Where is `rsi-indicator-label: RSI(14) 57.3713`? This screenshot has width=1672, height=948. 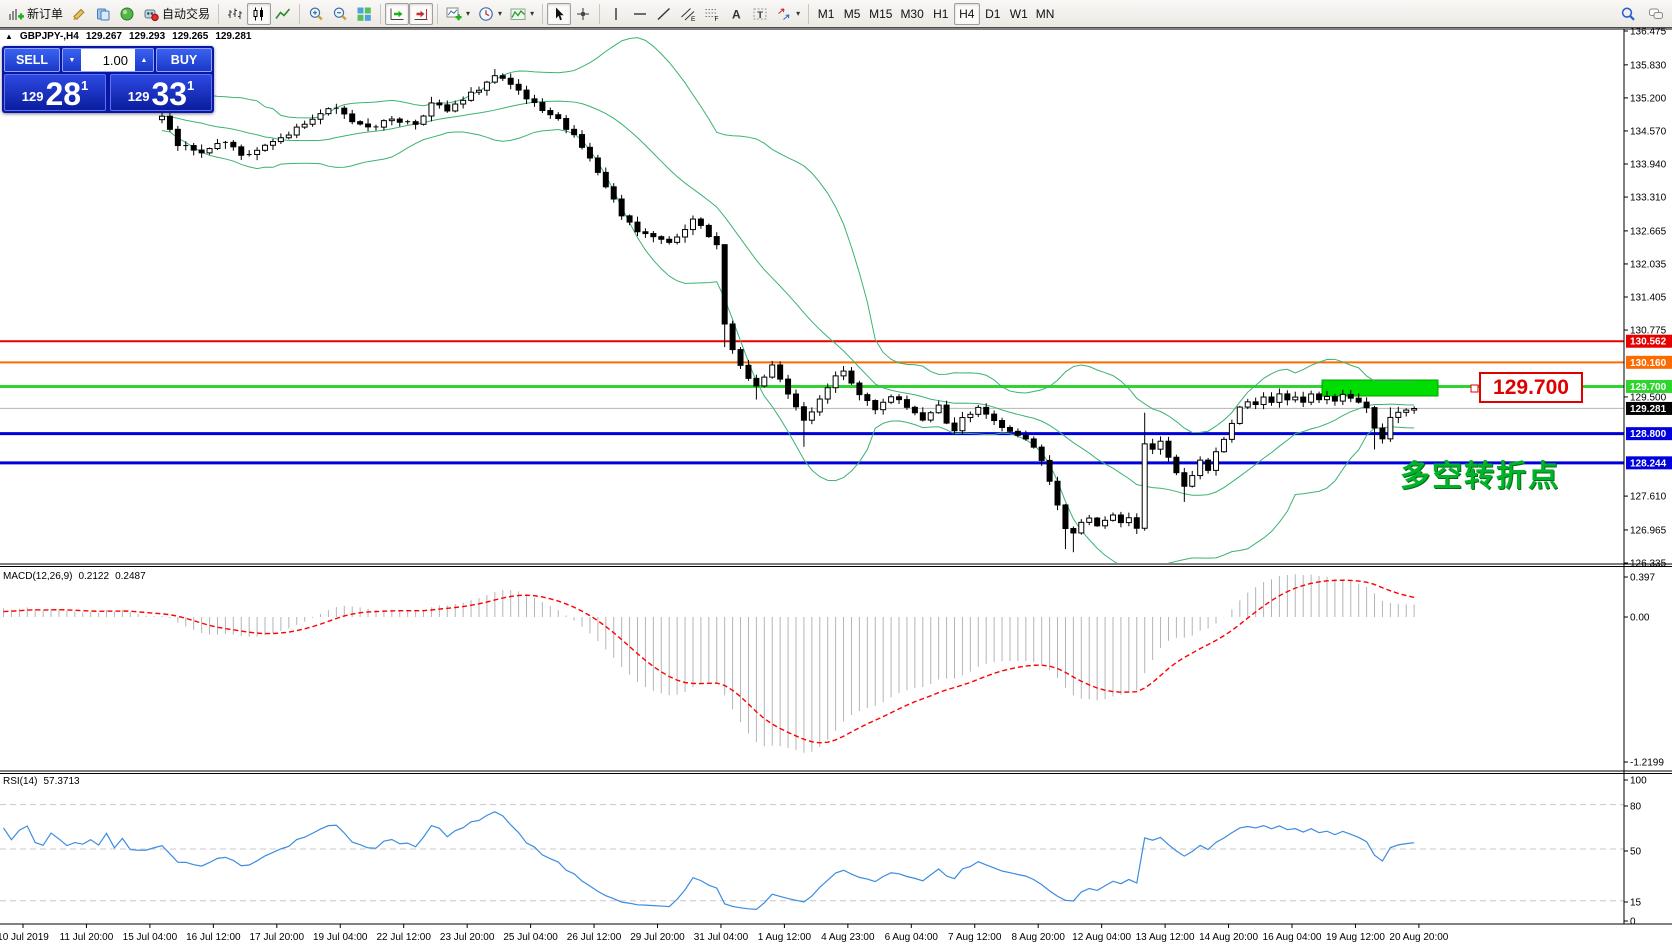 rsi-indicator-label: RSI(14) 57.3713 is located at coordinates (41, 781).